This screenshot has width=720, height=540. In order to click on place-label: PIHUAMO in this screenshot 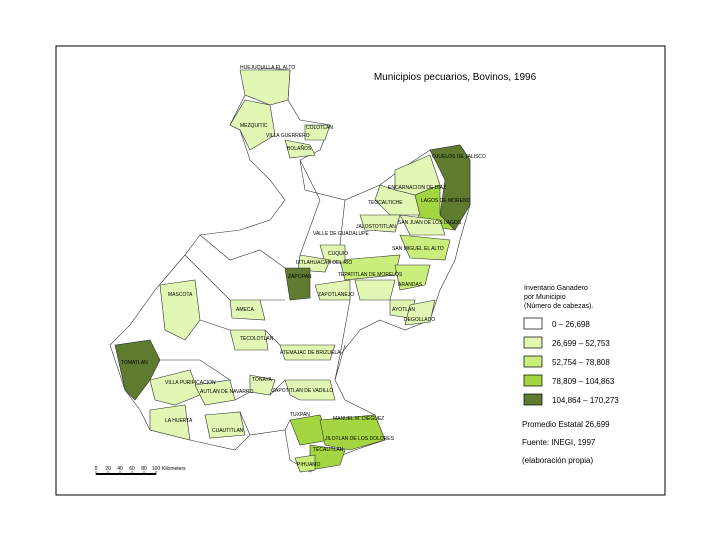, I will do `click(308, 465)`.